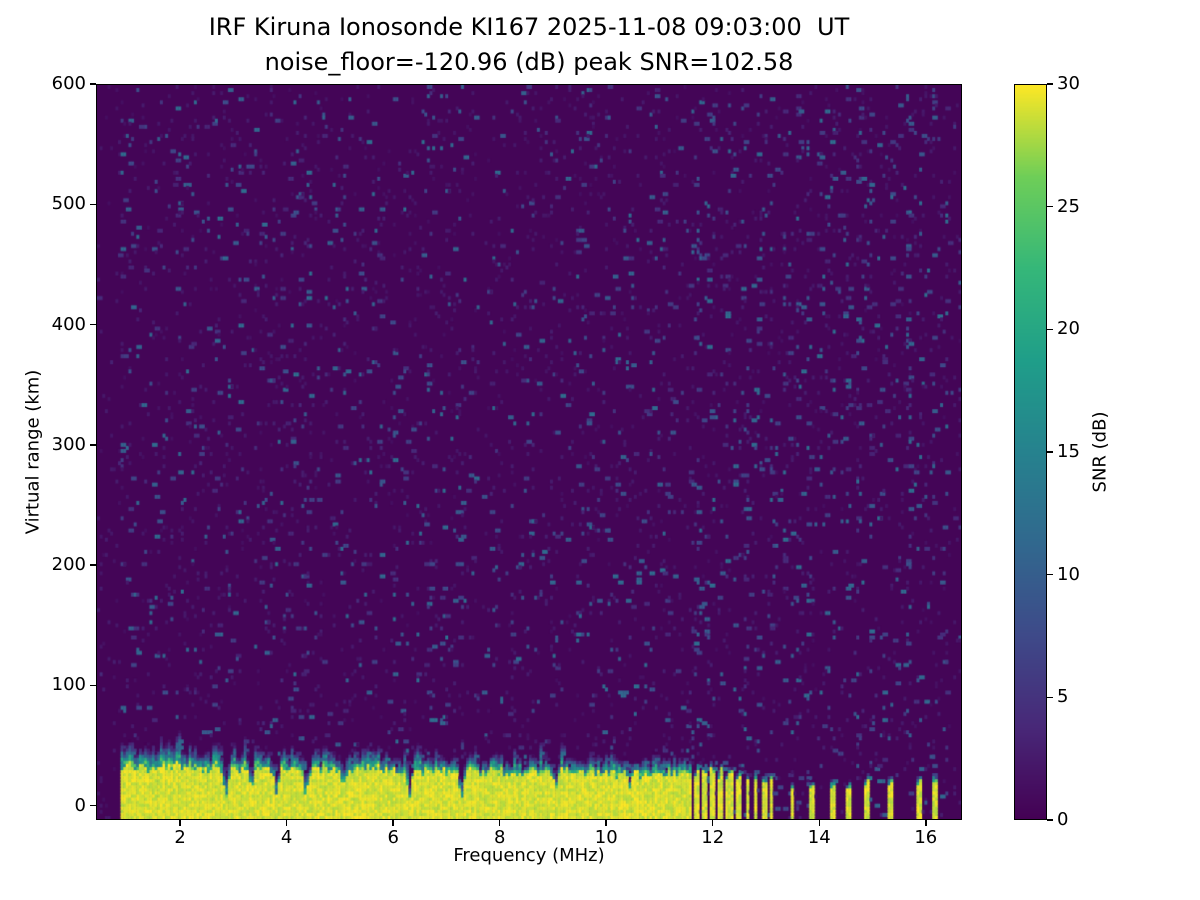 This screenshot has height=900, width=1200. I want to click on colorbar-tick-label: 25, so click(1068, 206).